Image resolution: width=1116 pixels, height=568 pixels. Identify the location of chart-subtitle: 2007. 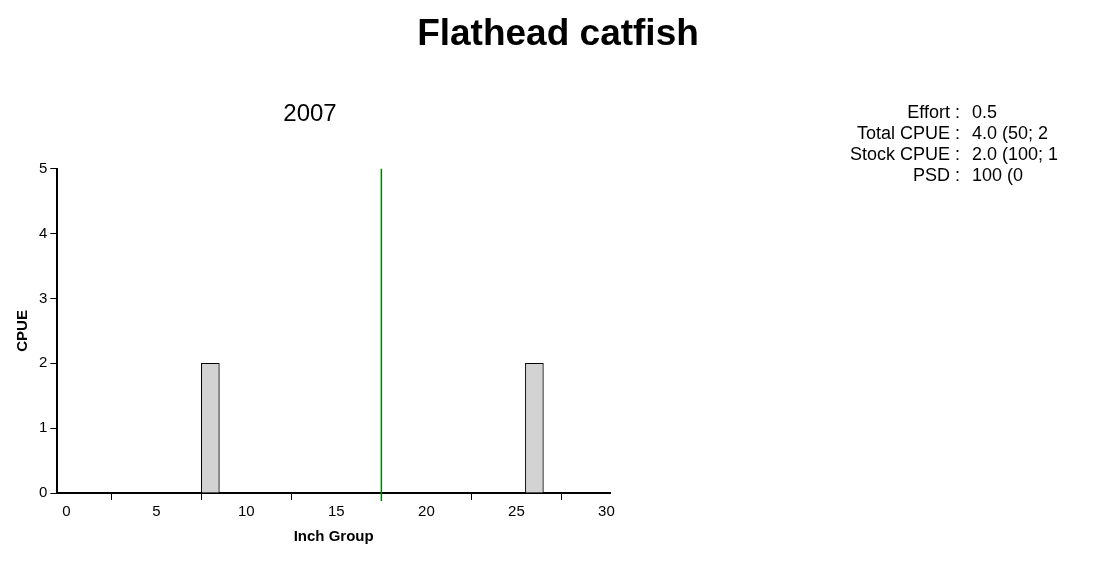
(310, 113).